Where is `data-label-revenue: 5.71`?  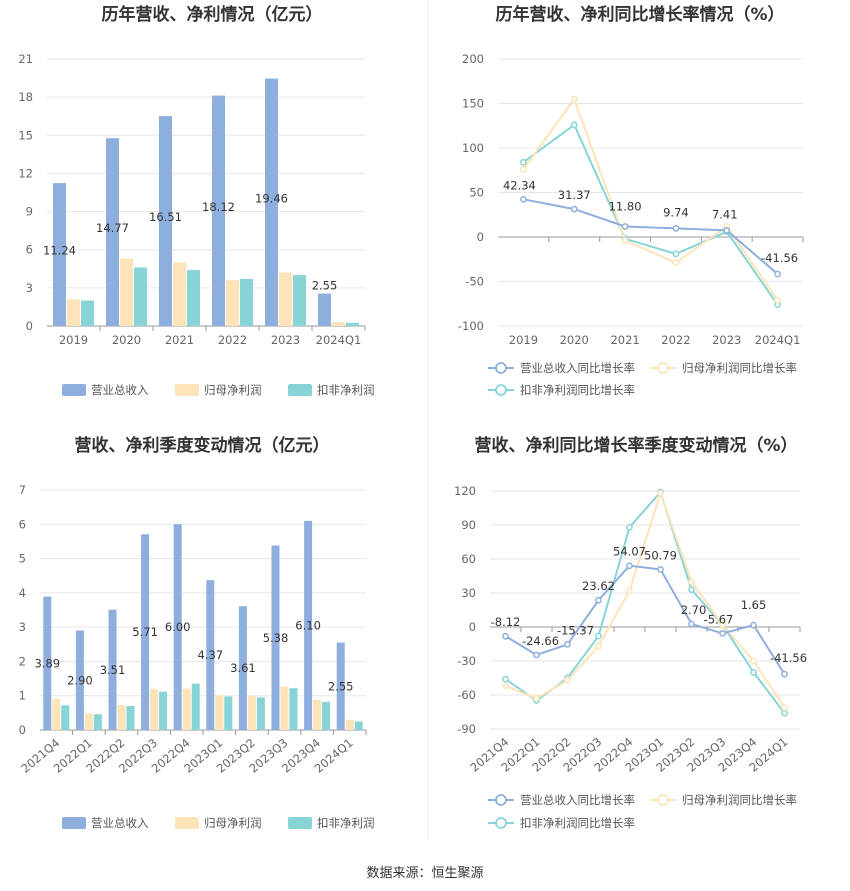
data-label-revenue: 5.71 is located at coordinates (145, 632).